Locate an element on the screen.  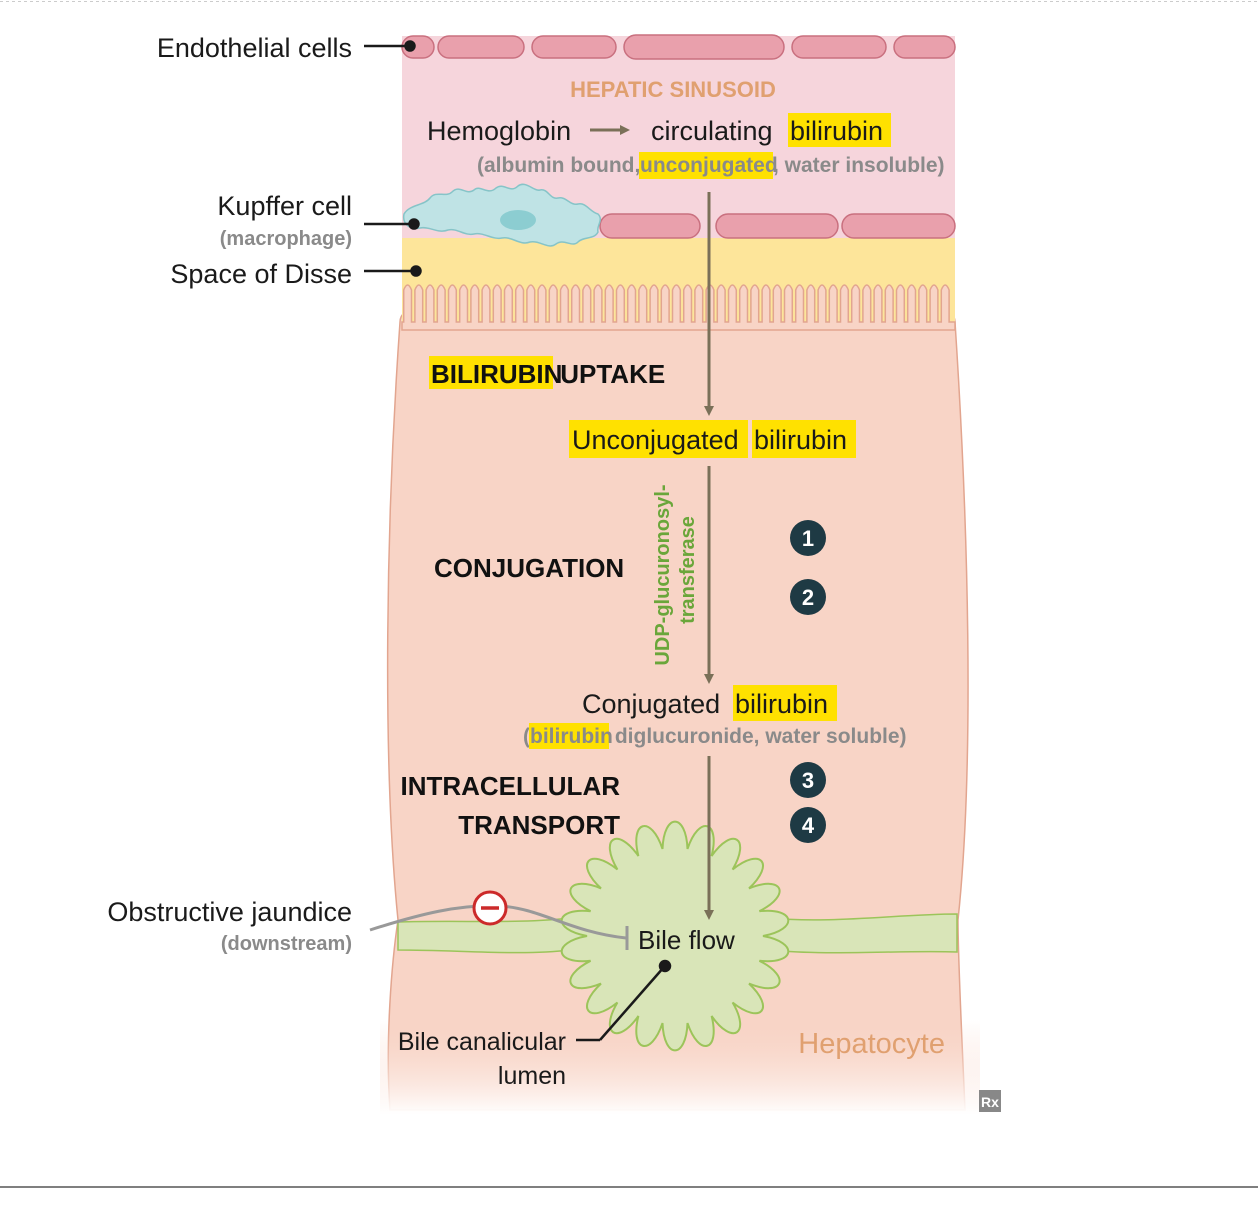
endothelial-top-row is located at coordinates (678, 47).